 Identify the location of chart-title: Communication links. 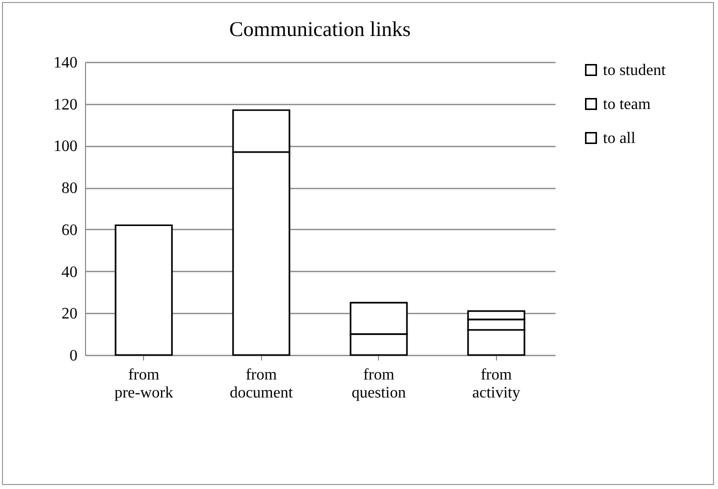
(320, 29).